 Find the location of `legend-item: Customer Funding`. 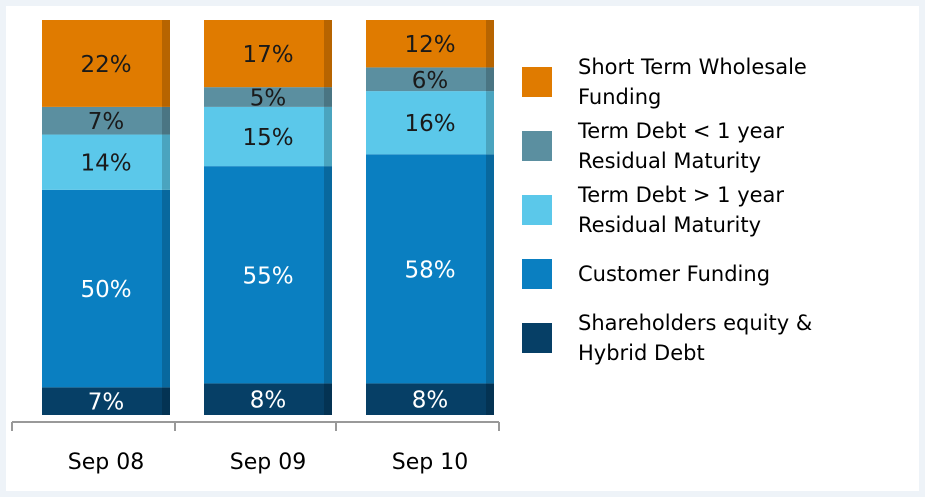

legend-item: Customer Funding is located at coordinates (687, 274).